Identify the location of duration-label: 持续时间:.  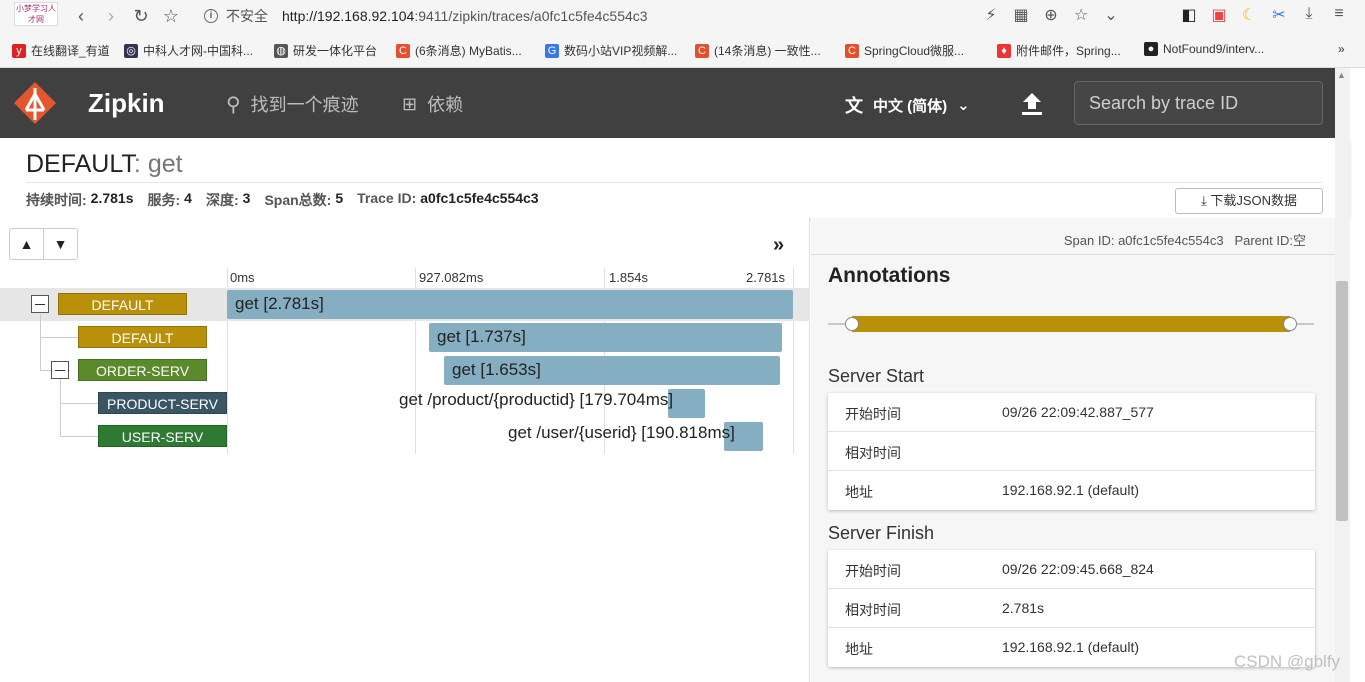
(56, 200).